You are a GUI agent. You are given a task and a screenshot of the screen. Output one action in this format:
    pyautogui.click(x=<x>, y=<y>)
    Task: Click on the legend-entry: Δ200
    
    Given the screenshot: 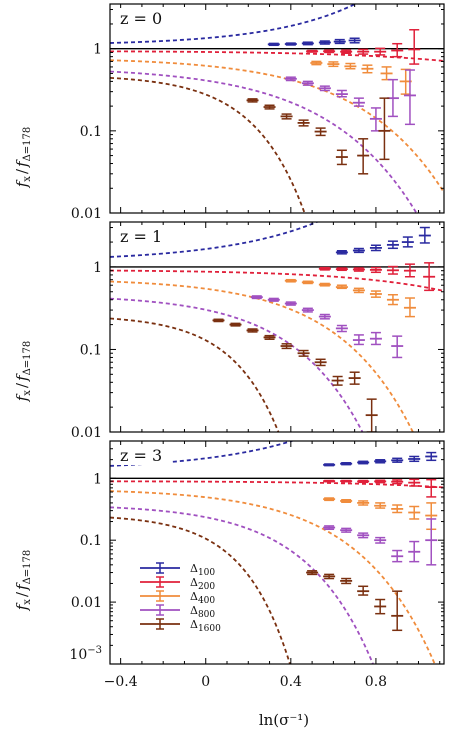 What is the action you would take?
    pyautogui.click(x=177, y=584)
    